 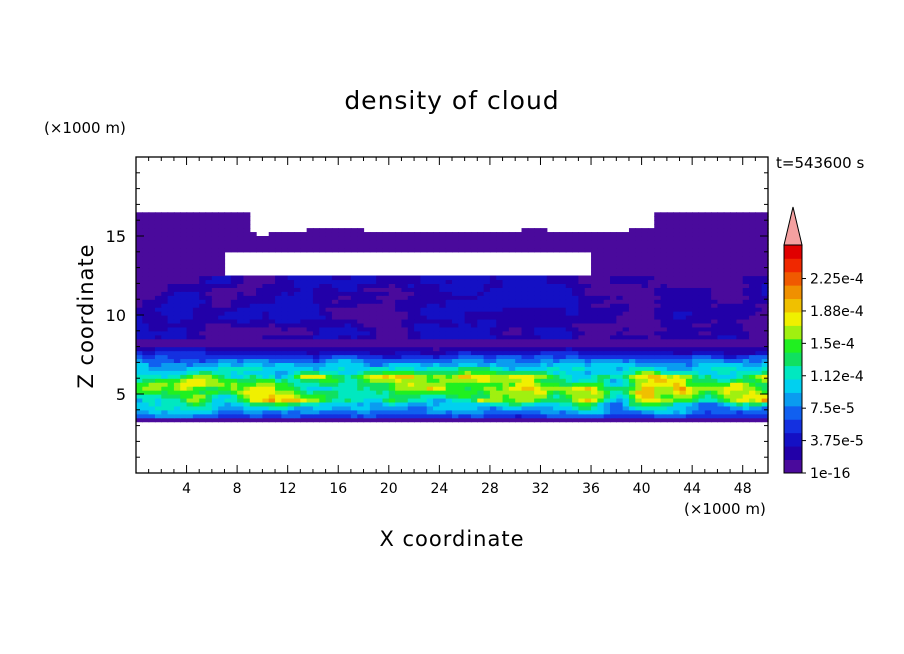 What do you see at coordinates (725, 509) in the screenshot?
I see `x-axis-unit: (×1000 m)` at bounding box center [725, 509].